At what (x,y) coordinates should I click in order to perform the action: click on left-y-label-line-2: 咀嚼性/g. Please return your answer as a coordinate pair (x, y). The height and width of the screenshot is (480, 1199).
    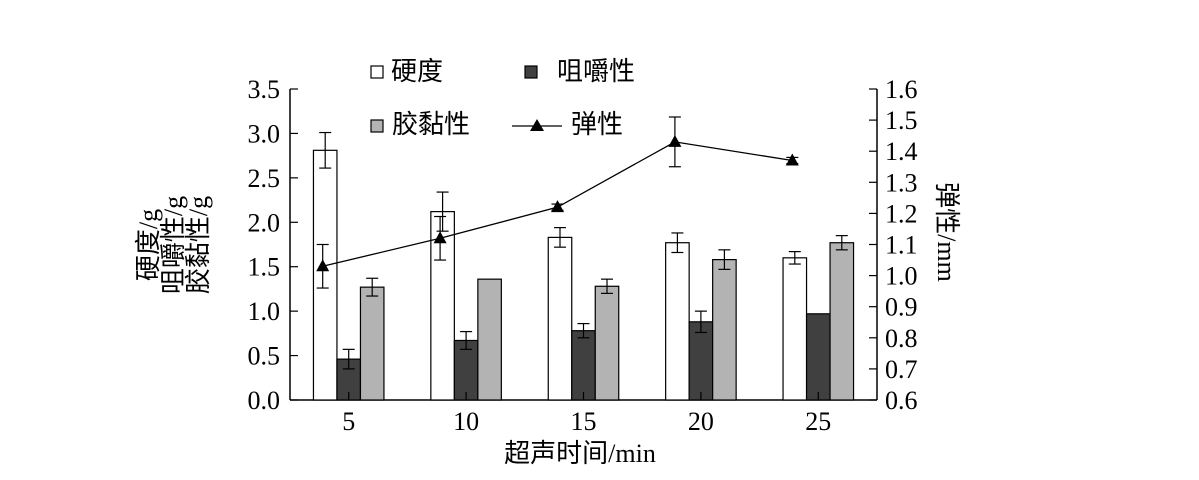
    Looking at the image, I should click on (173, 245).